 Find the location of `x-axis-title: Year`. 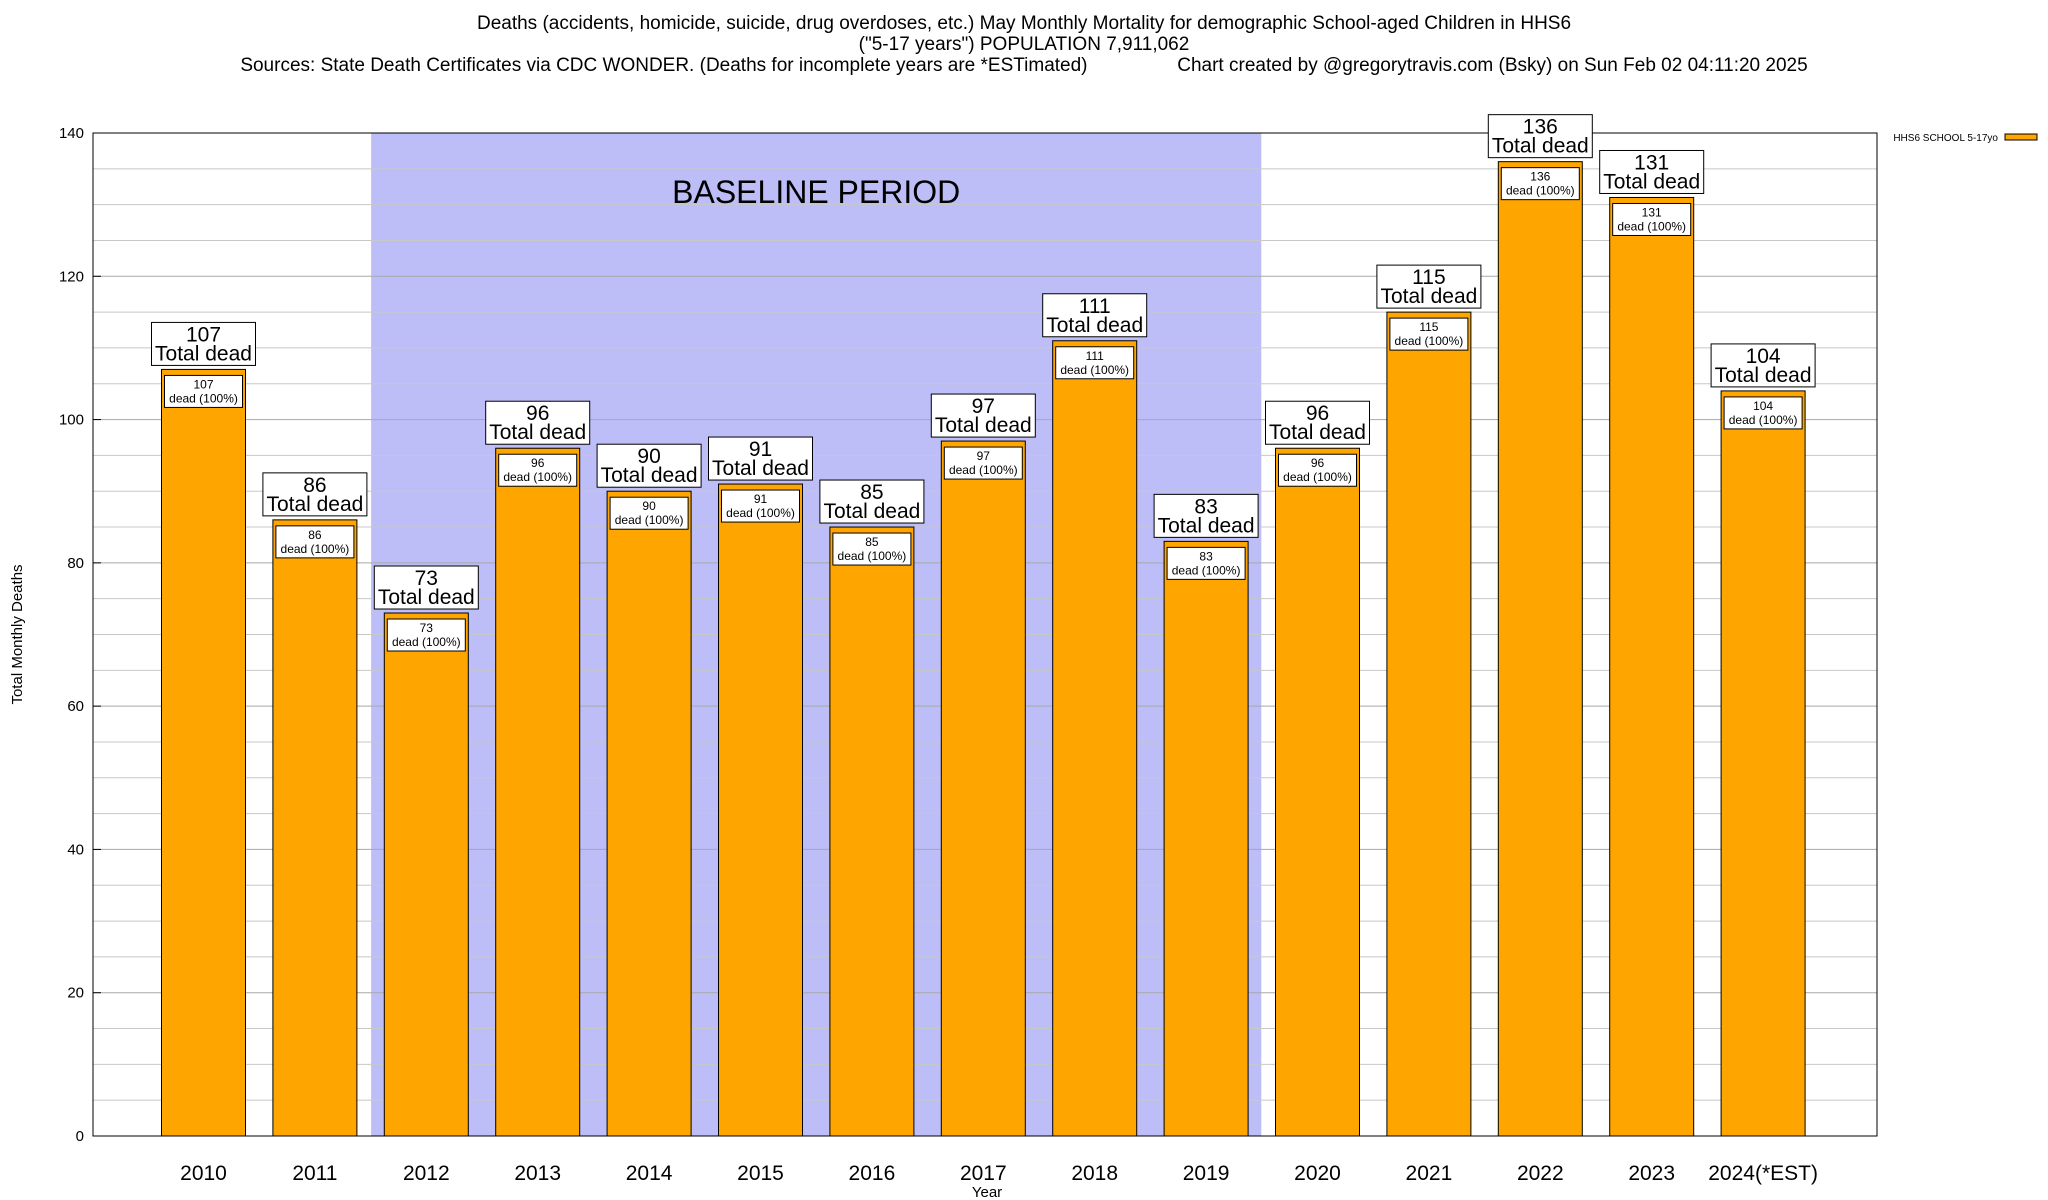

x-axis-title: Year is located at coordinates (987, 1192).